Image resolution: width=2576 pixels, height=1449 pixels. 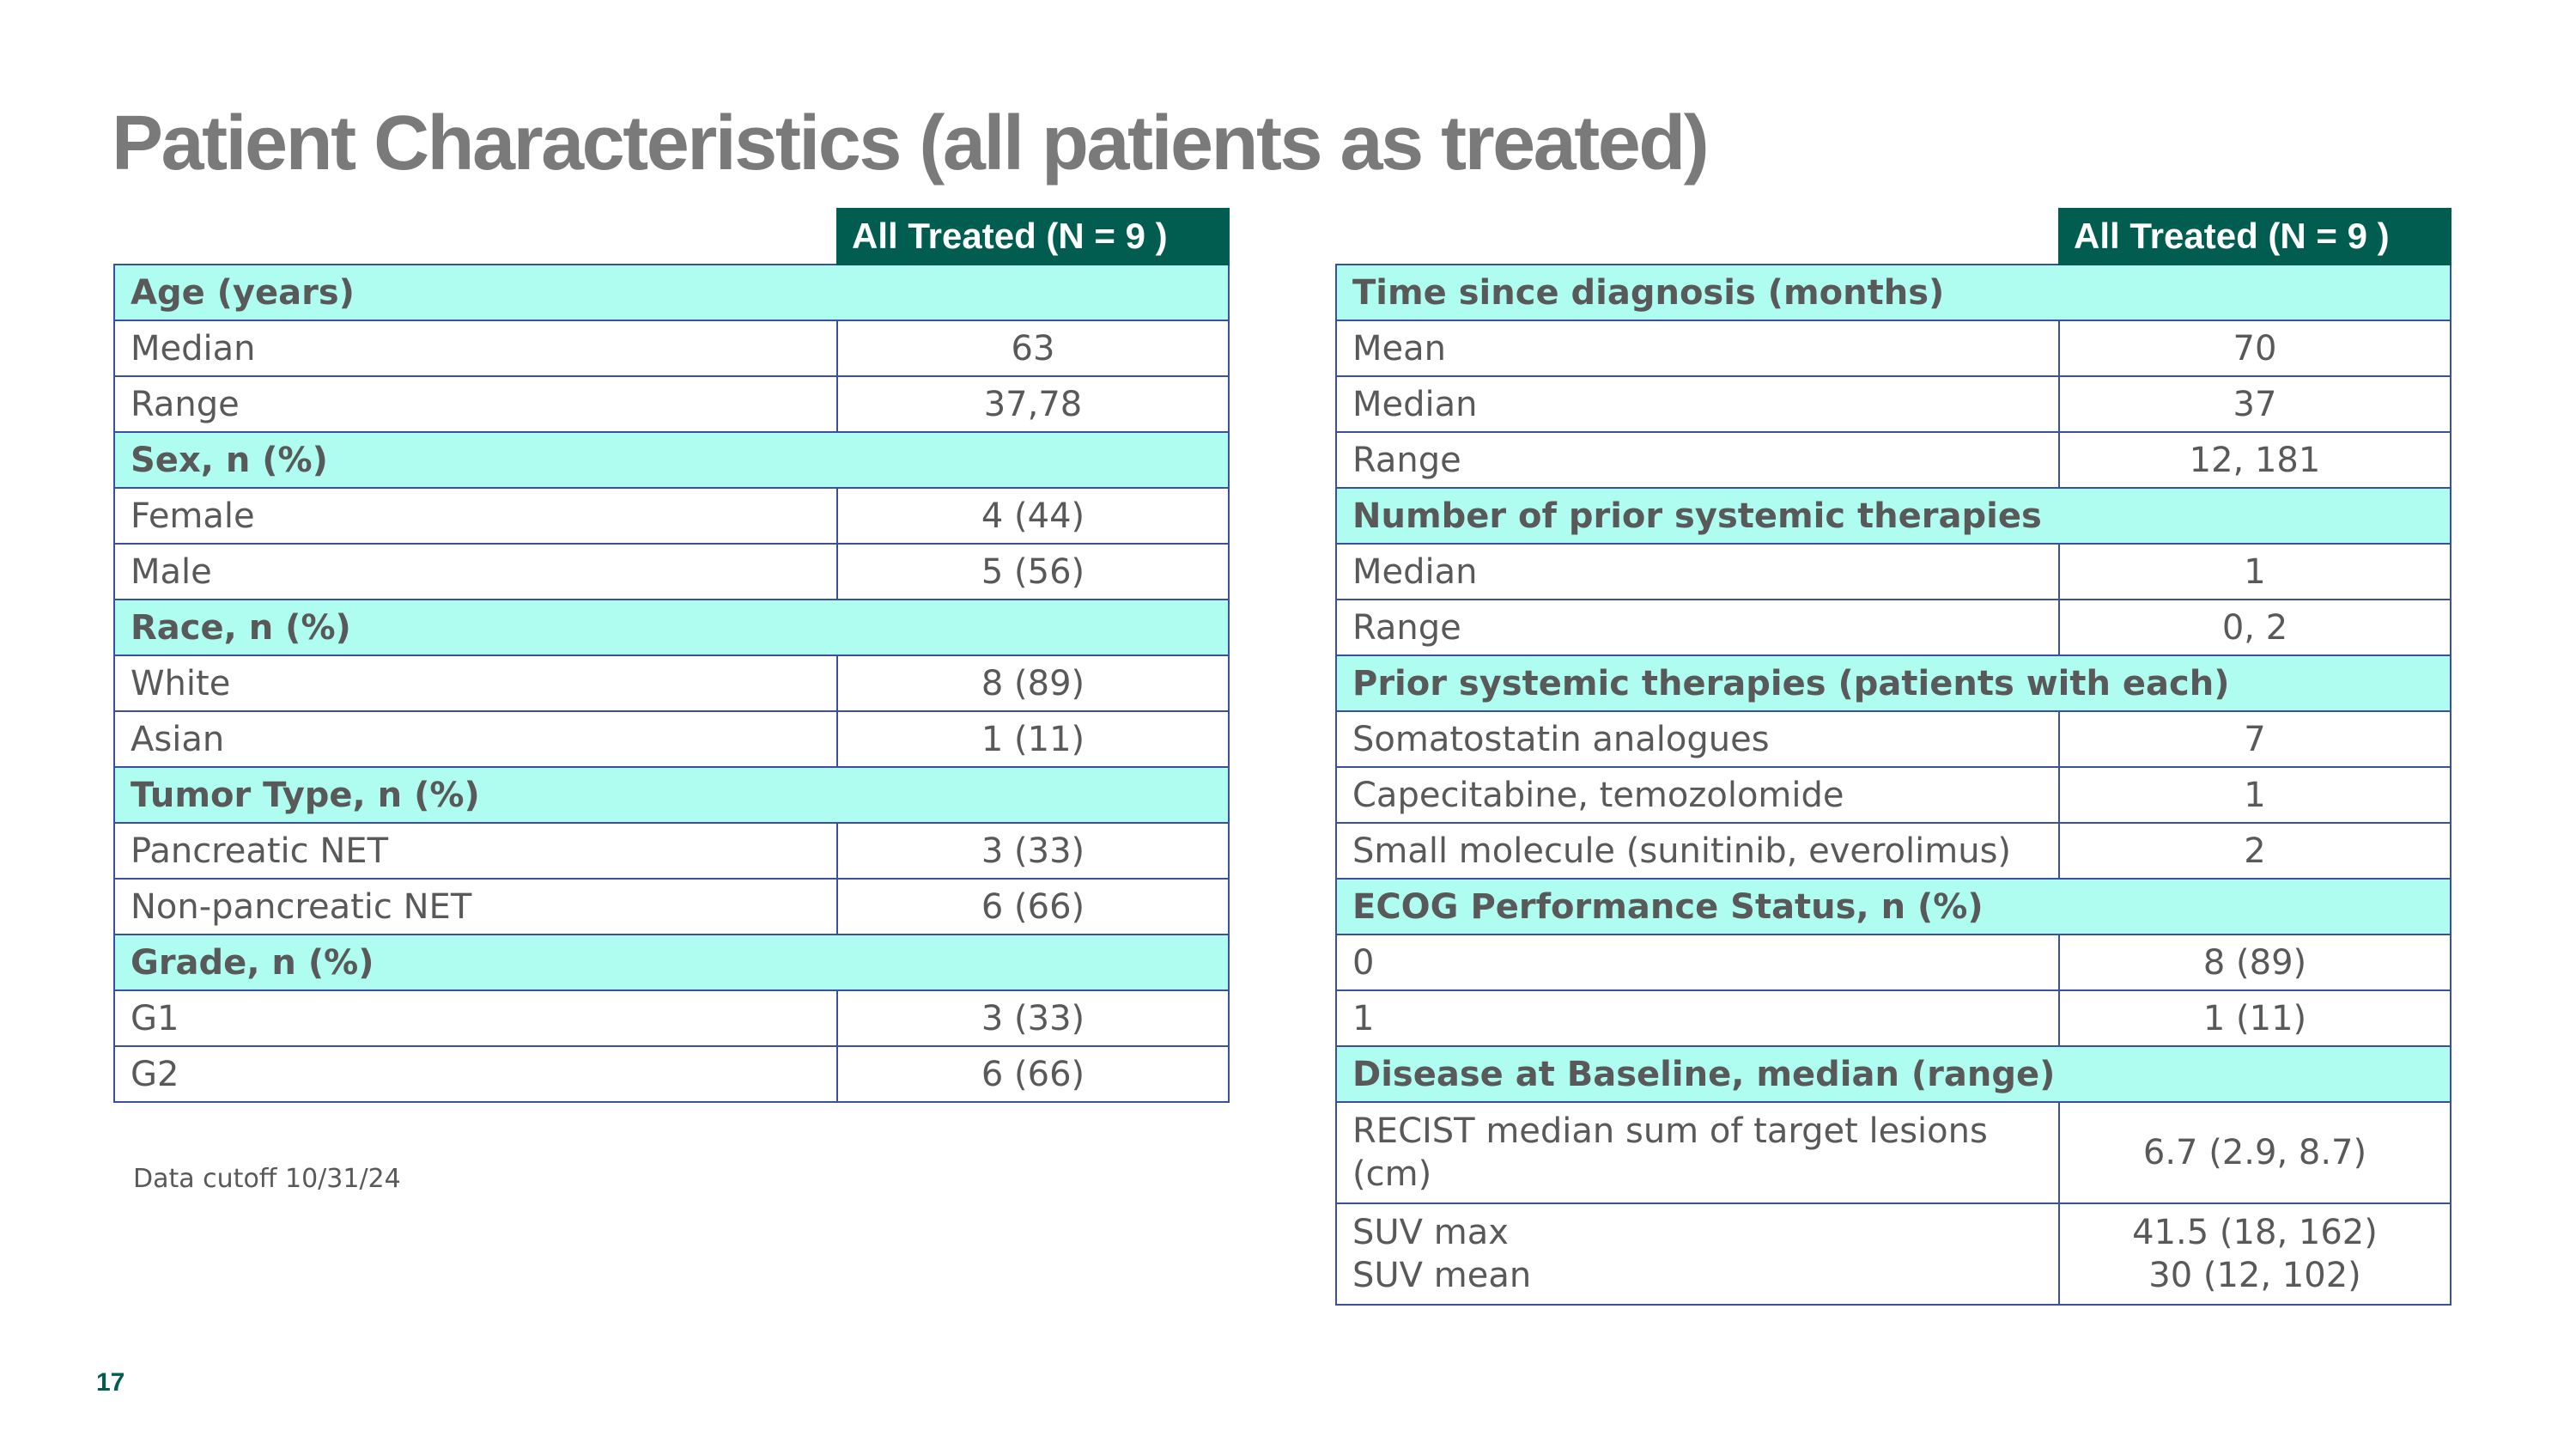 I want to click on table-row: Small molecule (sunitinib, everolimus) 2, so click(x=1893, y=851).